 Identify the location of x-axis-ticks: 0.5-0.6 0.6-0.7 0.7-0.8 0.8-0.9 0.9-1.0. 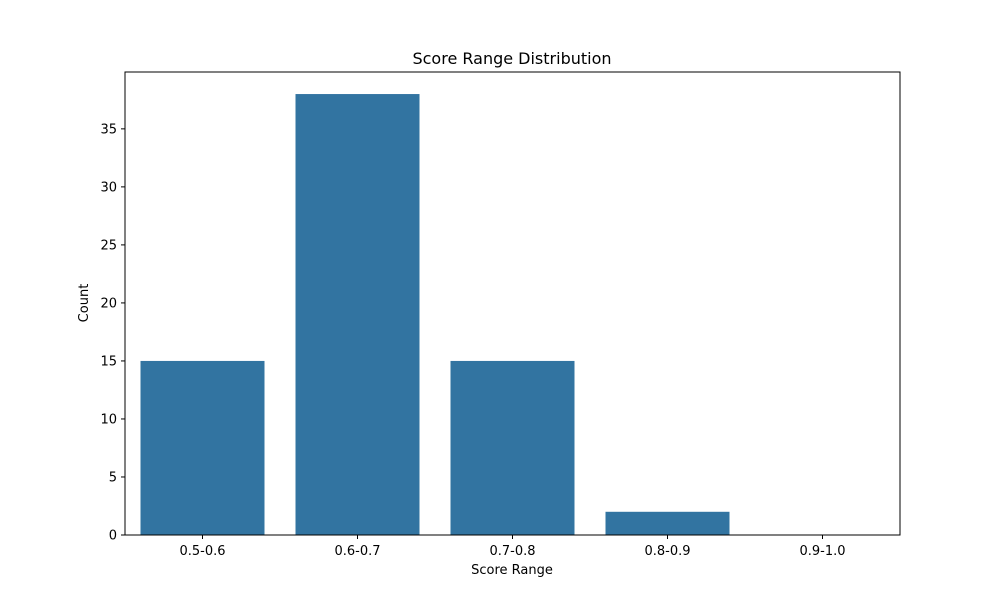
(512, 547).